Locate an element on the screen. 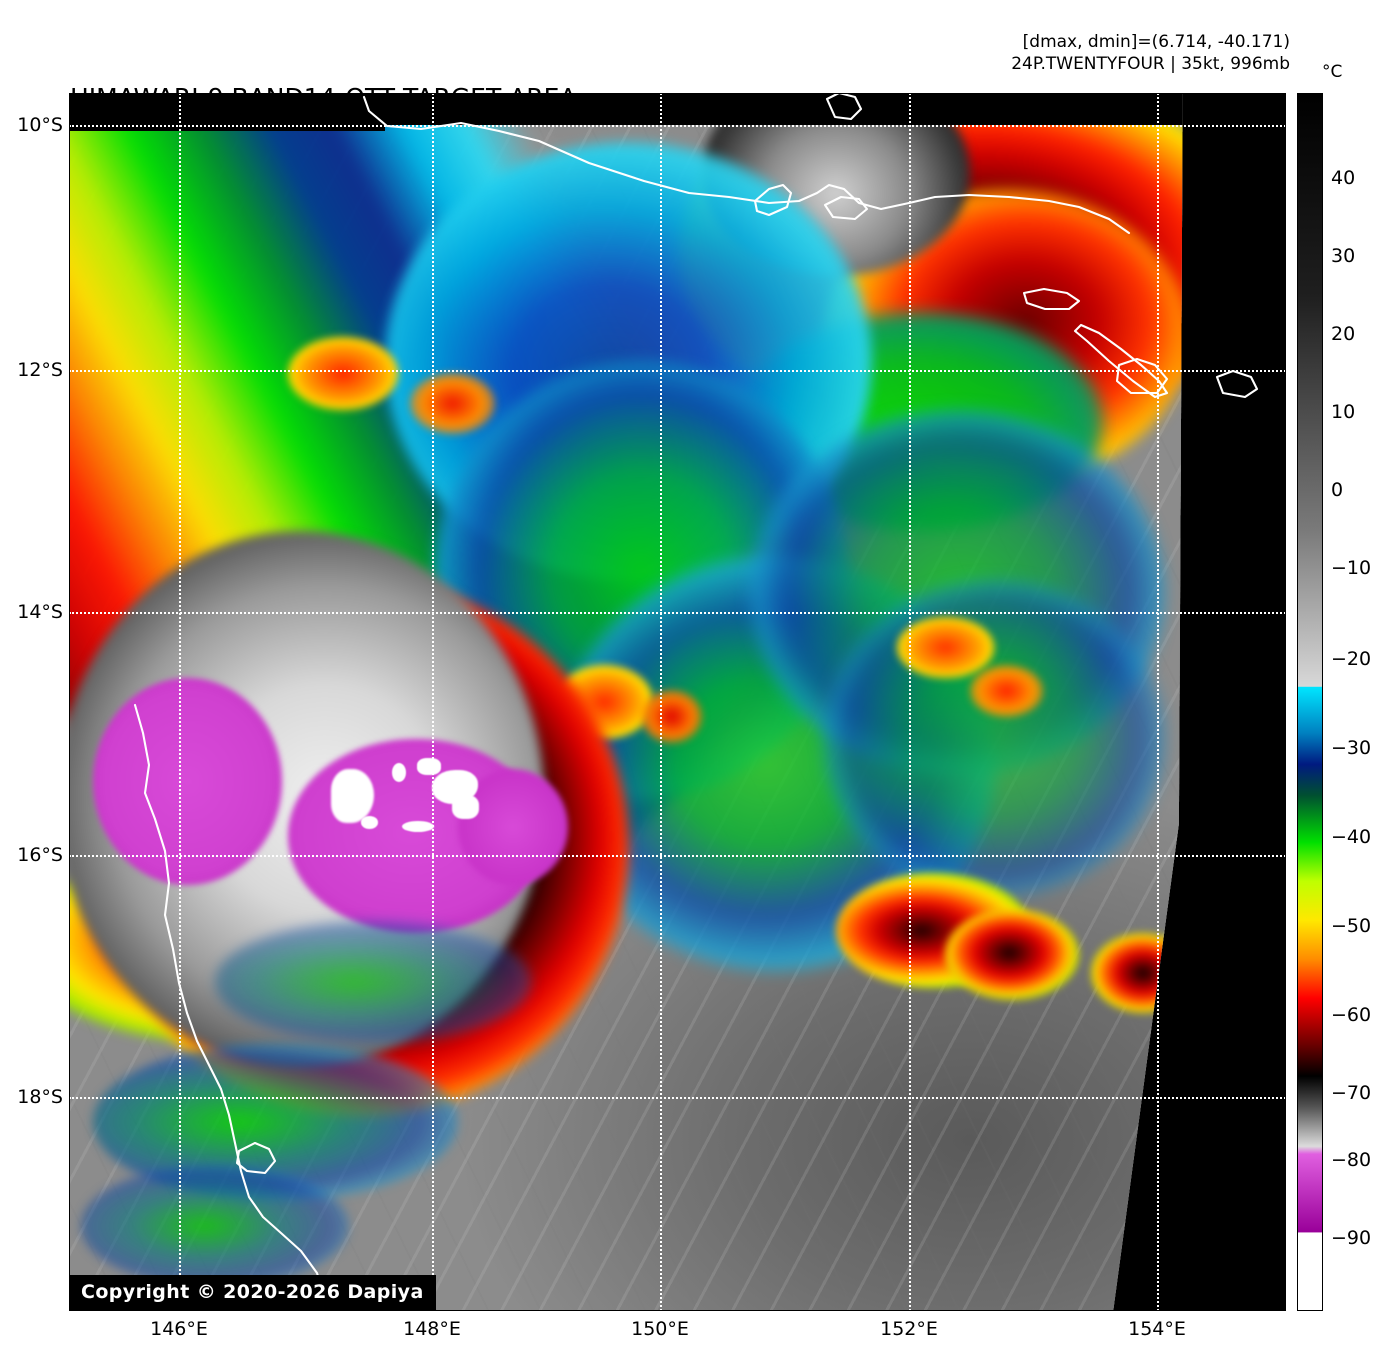 The width and height of the screenshot is (1388, 1359). gridline-lon-150e is located at coordinates (661, 702).